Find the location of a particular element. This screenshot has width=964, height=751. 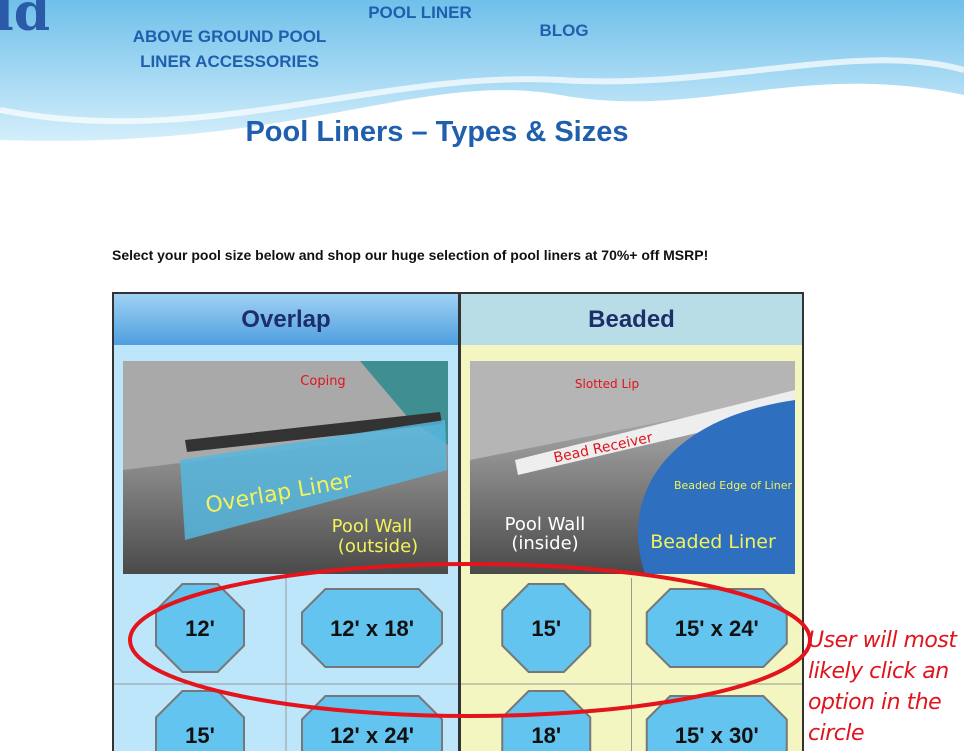

column-title: Overlap is located at coordinates (285, 319).